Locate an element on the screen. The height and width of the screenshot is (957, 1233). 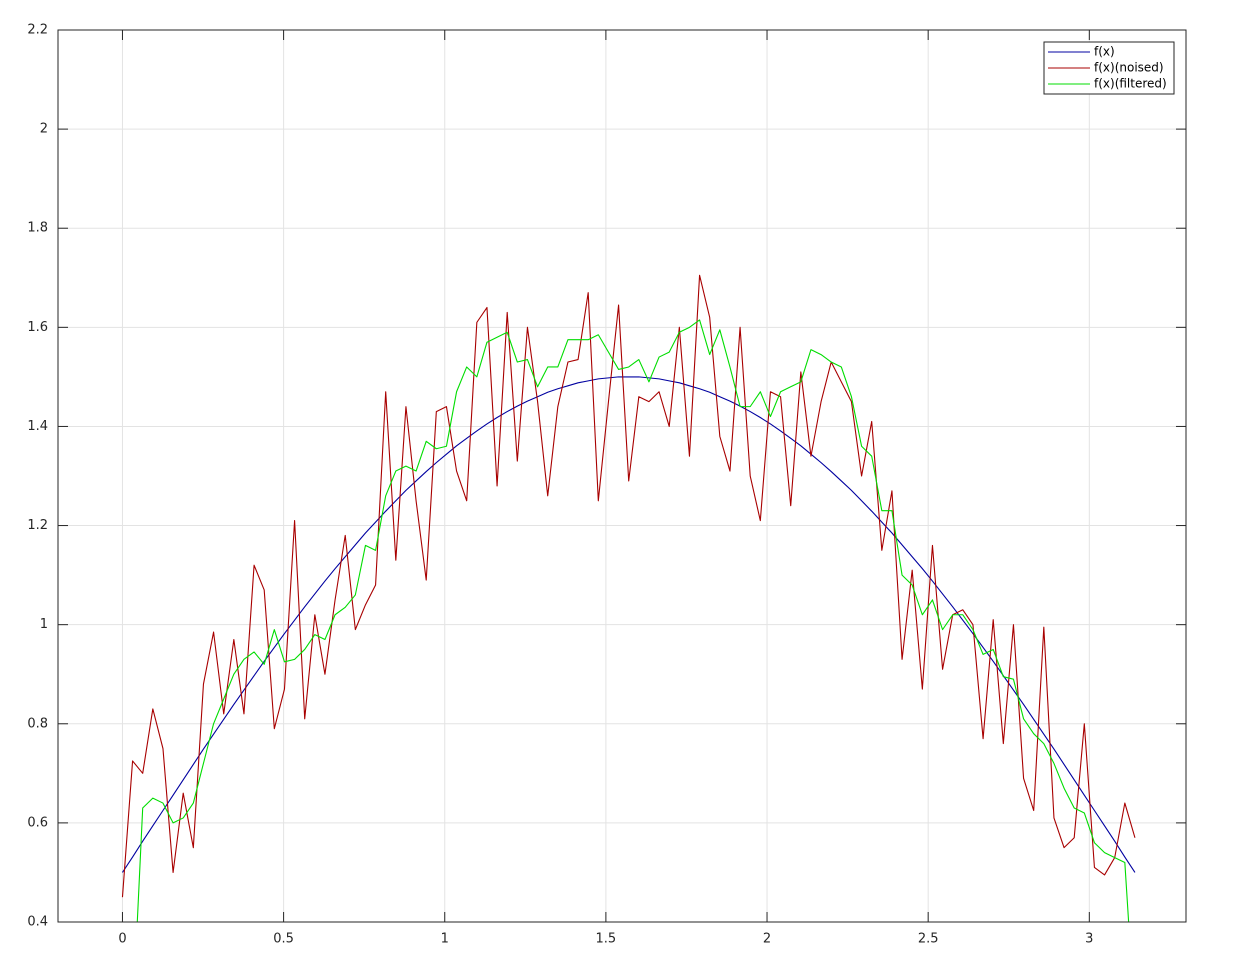
y-tick-label: 1.8 is located at coordinates (37, 228).